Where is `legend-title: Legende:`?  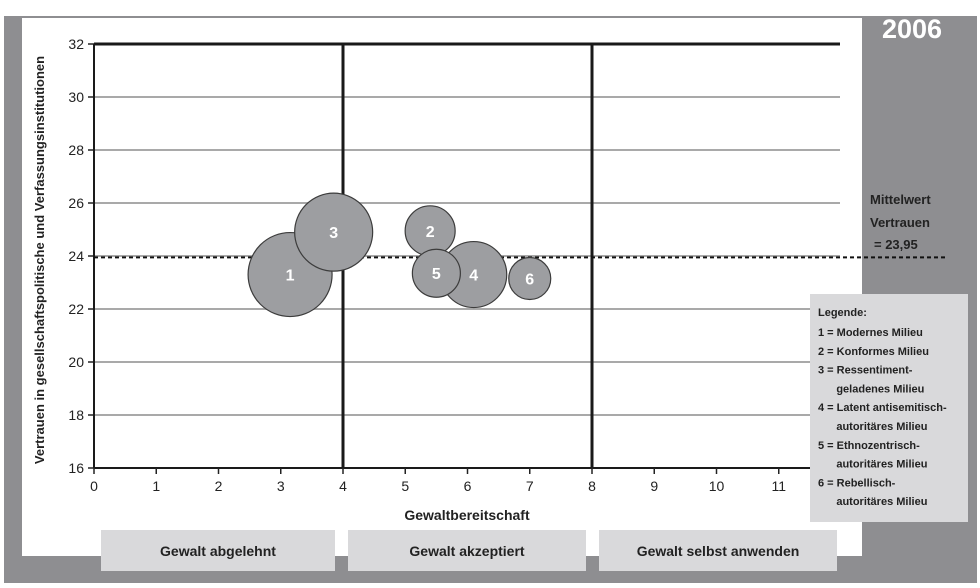 legend-title: Legende: is located at coordinates (842, 313).